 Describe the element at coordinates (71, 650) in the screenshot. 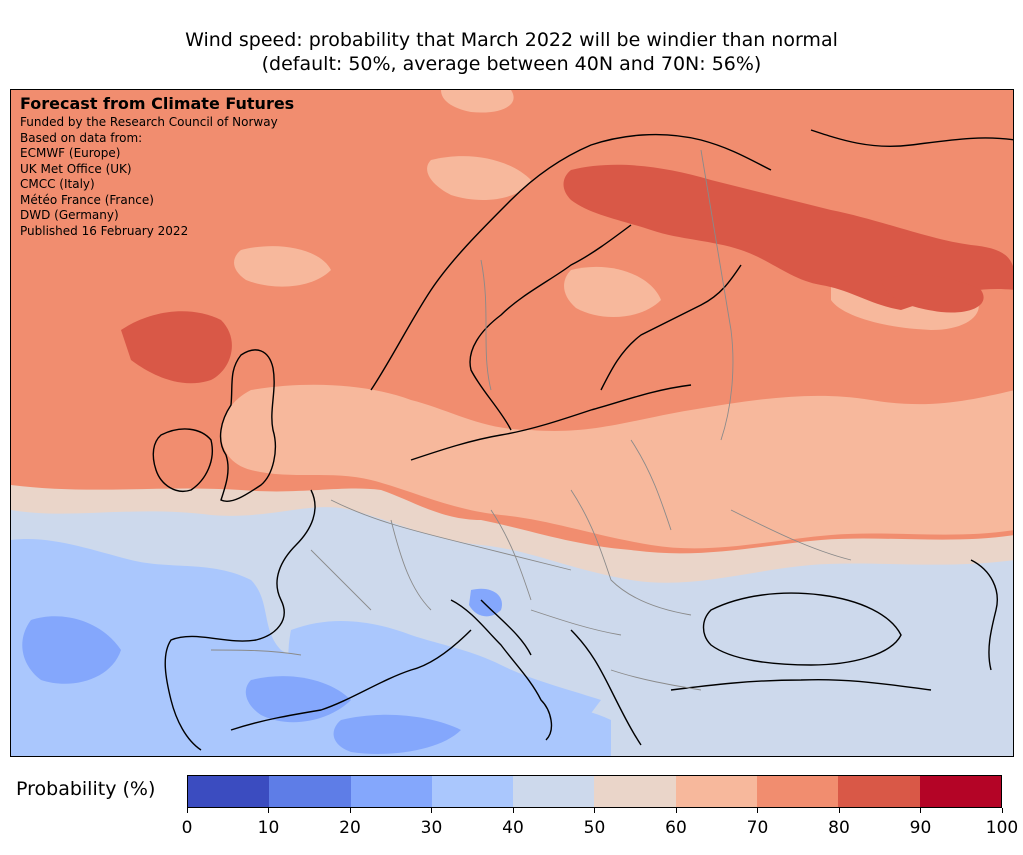

I see `field-20-30-a` at that location.